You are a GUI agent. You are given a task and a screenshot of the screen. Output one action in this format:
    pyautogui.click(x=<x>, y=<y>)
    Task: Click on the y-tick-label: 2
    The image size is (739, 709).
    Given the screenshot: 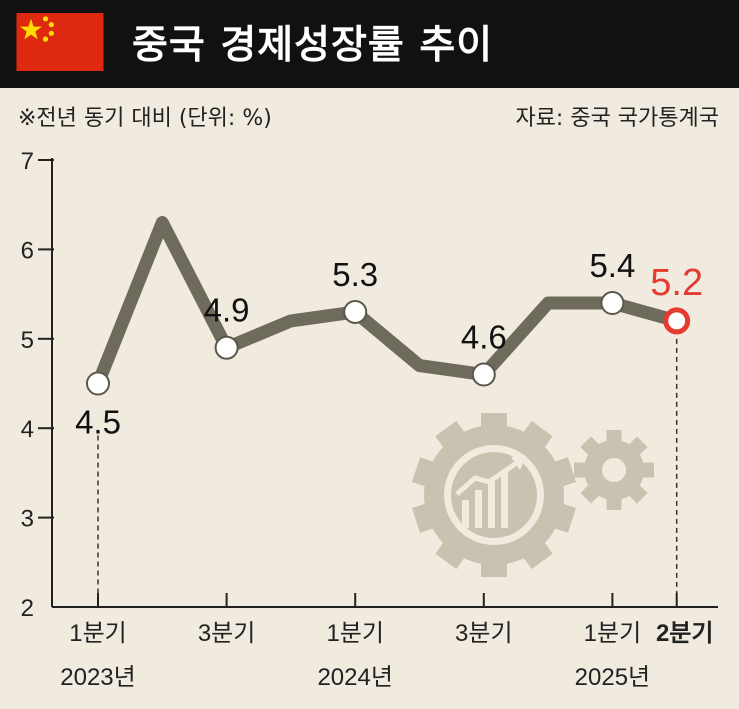 What is the action you would take?
    pyautogui.click(x=27, y=608)
    